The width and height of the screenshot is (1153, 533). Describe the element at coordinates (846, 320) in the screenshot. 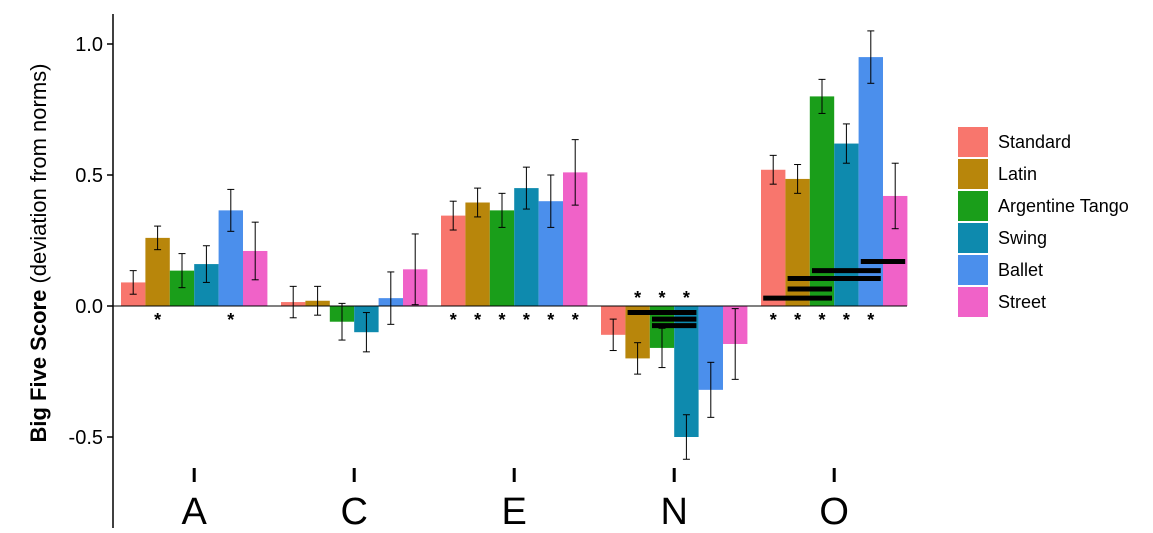

I see `significance-star-o-swing: *` at that location.